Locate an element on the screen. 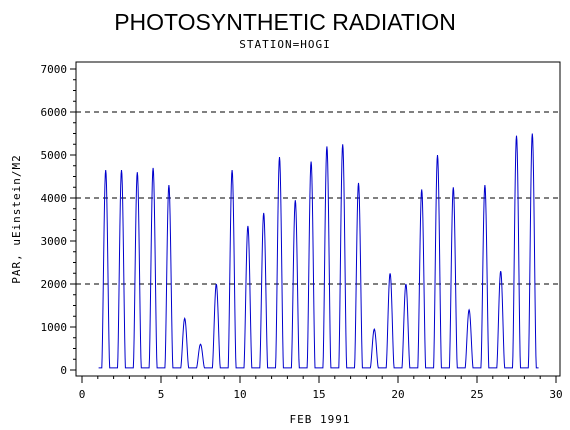  x-tick-label-20: 20 is located at coordinates (397, 394).